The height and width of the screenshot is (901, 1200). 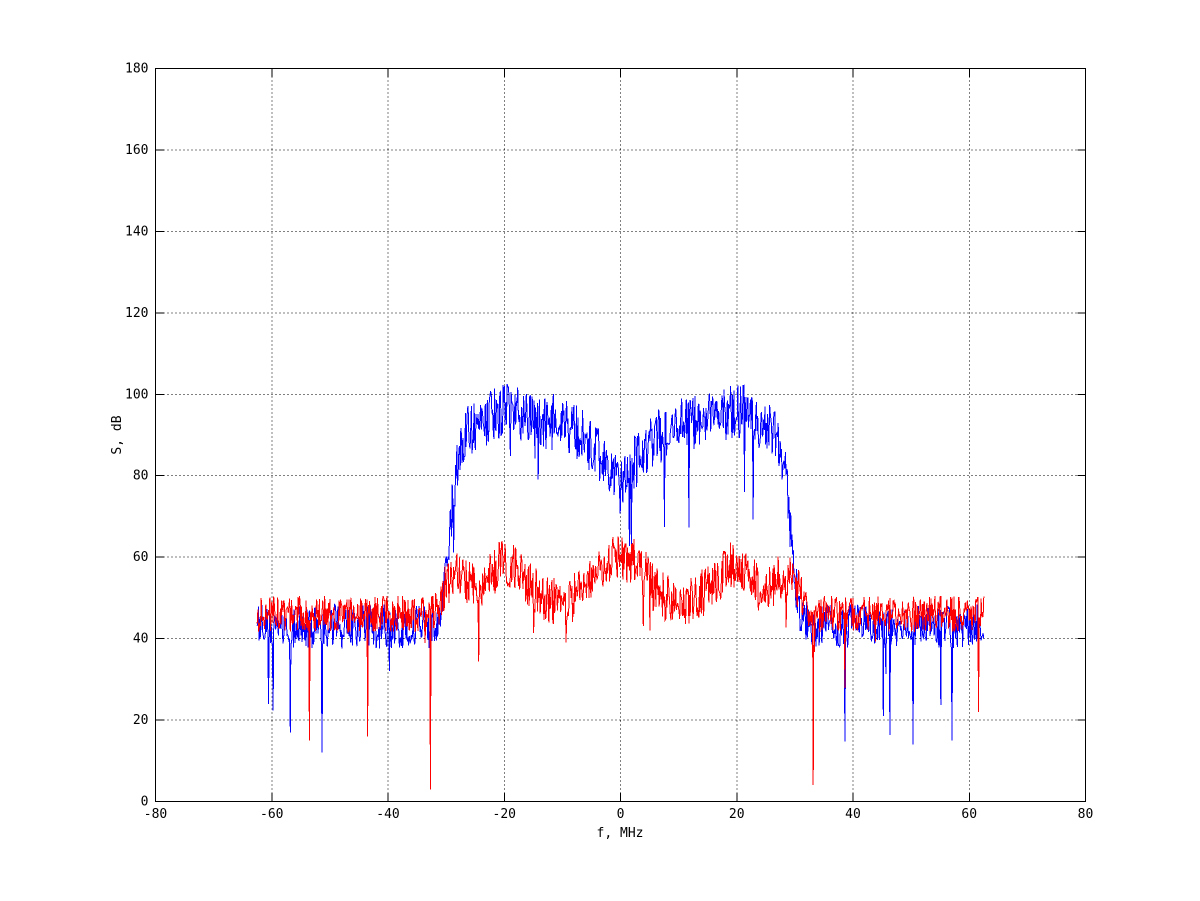 I want to click on y-axis-label: S, dB, so click(x=117, y=434).